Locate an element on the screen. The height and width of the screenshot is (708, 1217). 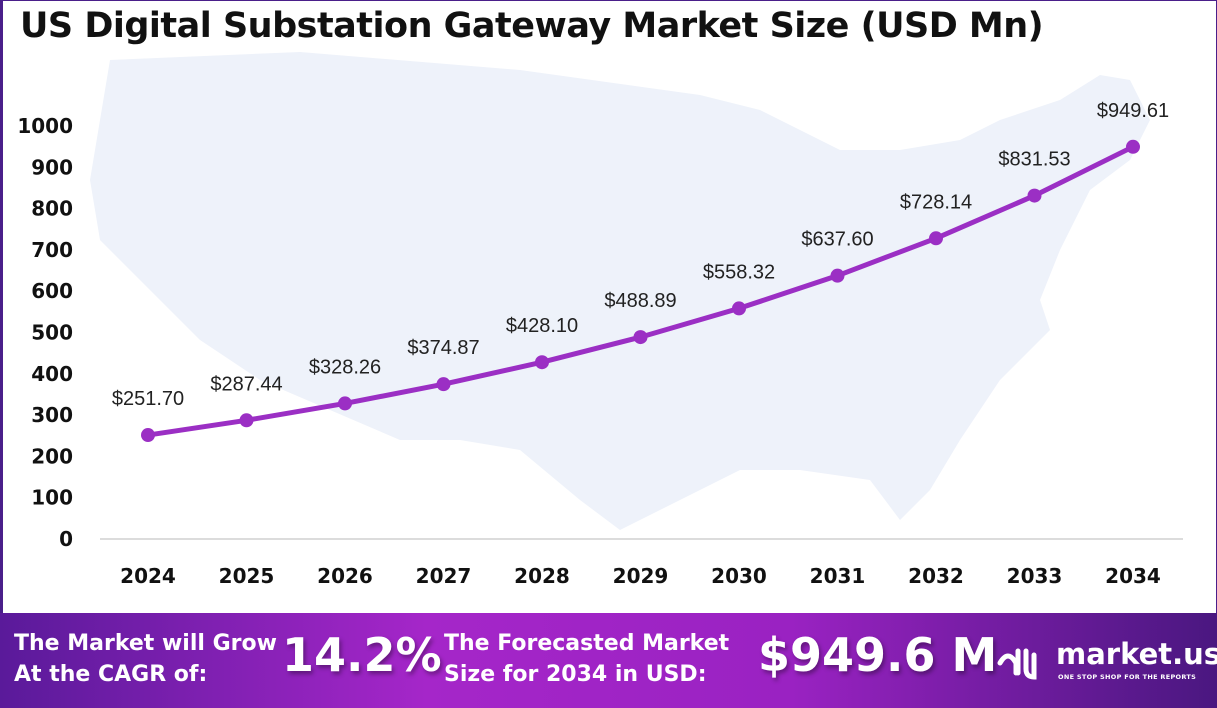
y-tick-label: 300 is located at coordinates (52, 415).